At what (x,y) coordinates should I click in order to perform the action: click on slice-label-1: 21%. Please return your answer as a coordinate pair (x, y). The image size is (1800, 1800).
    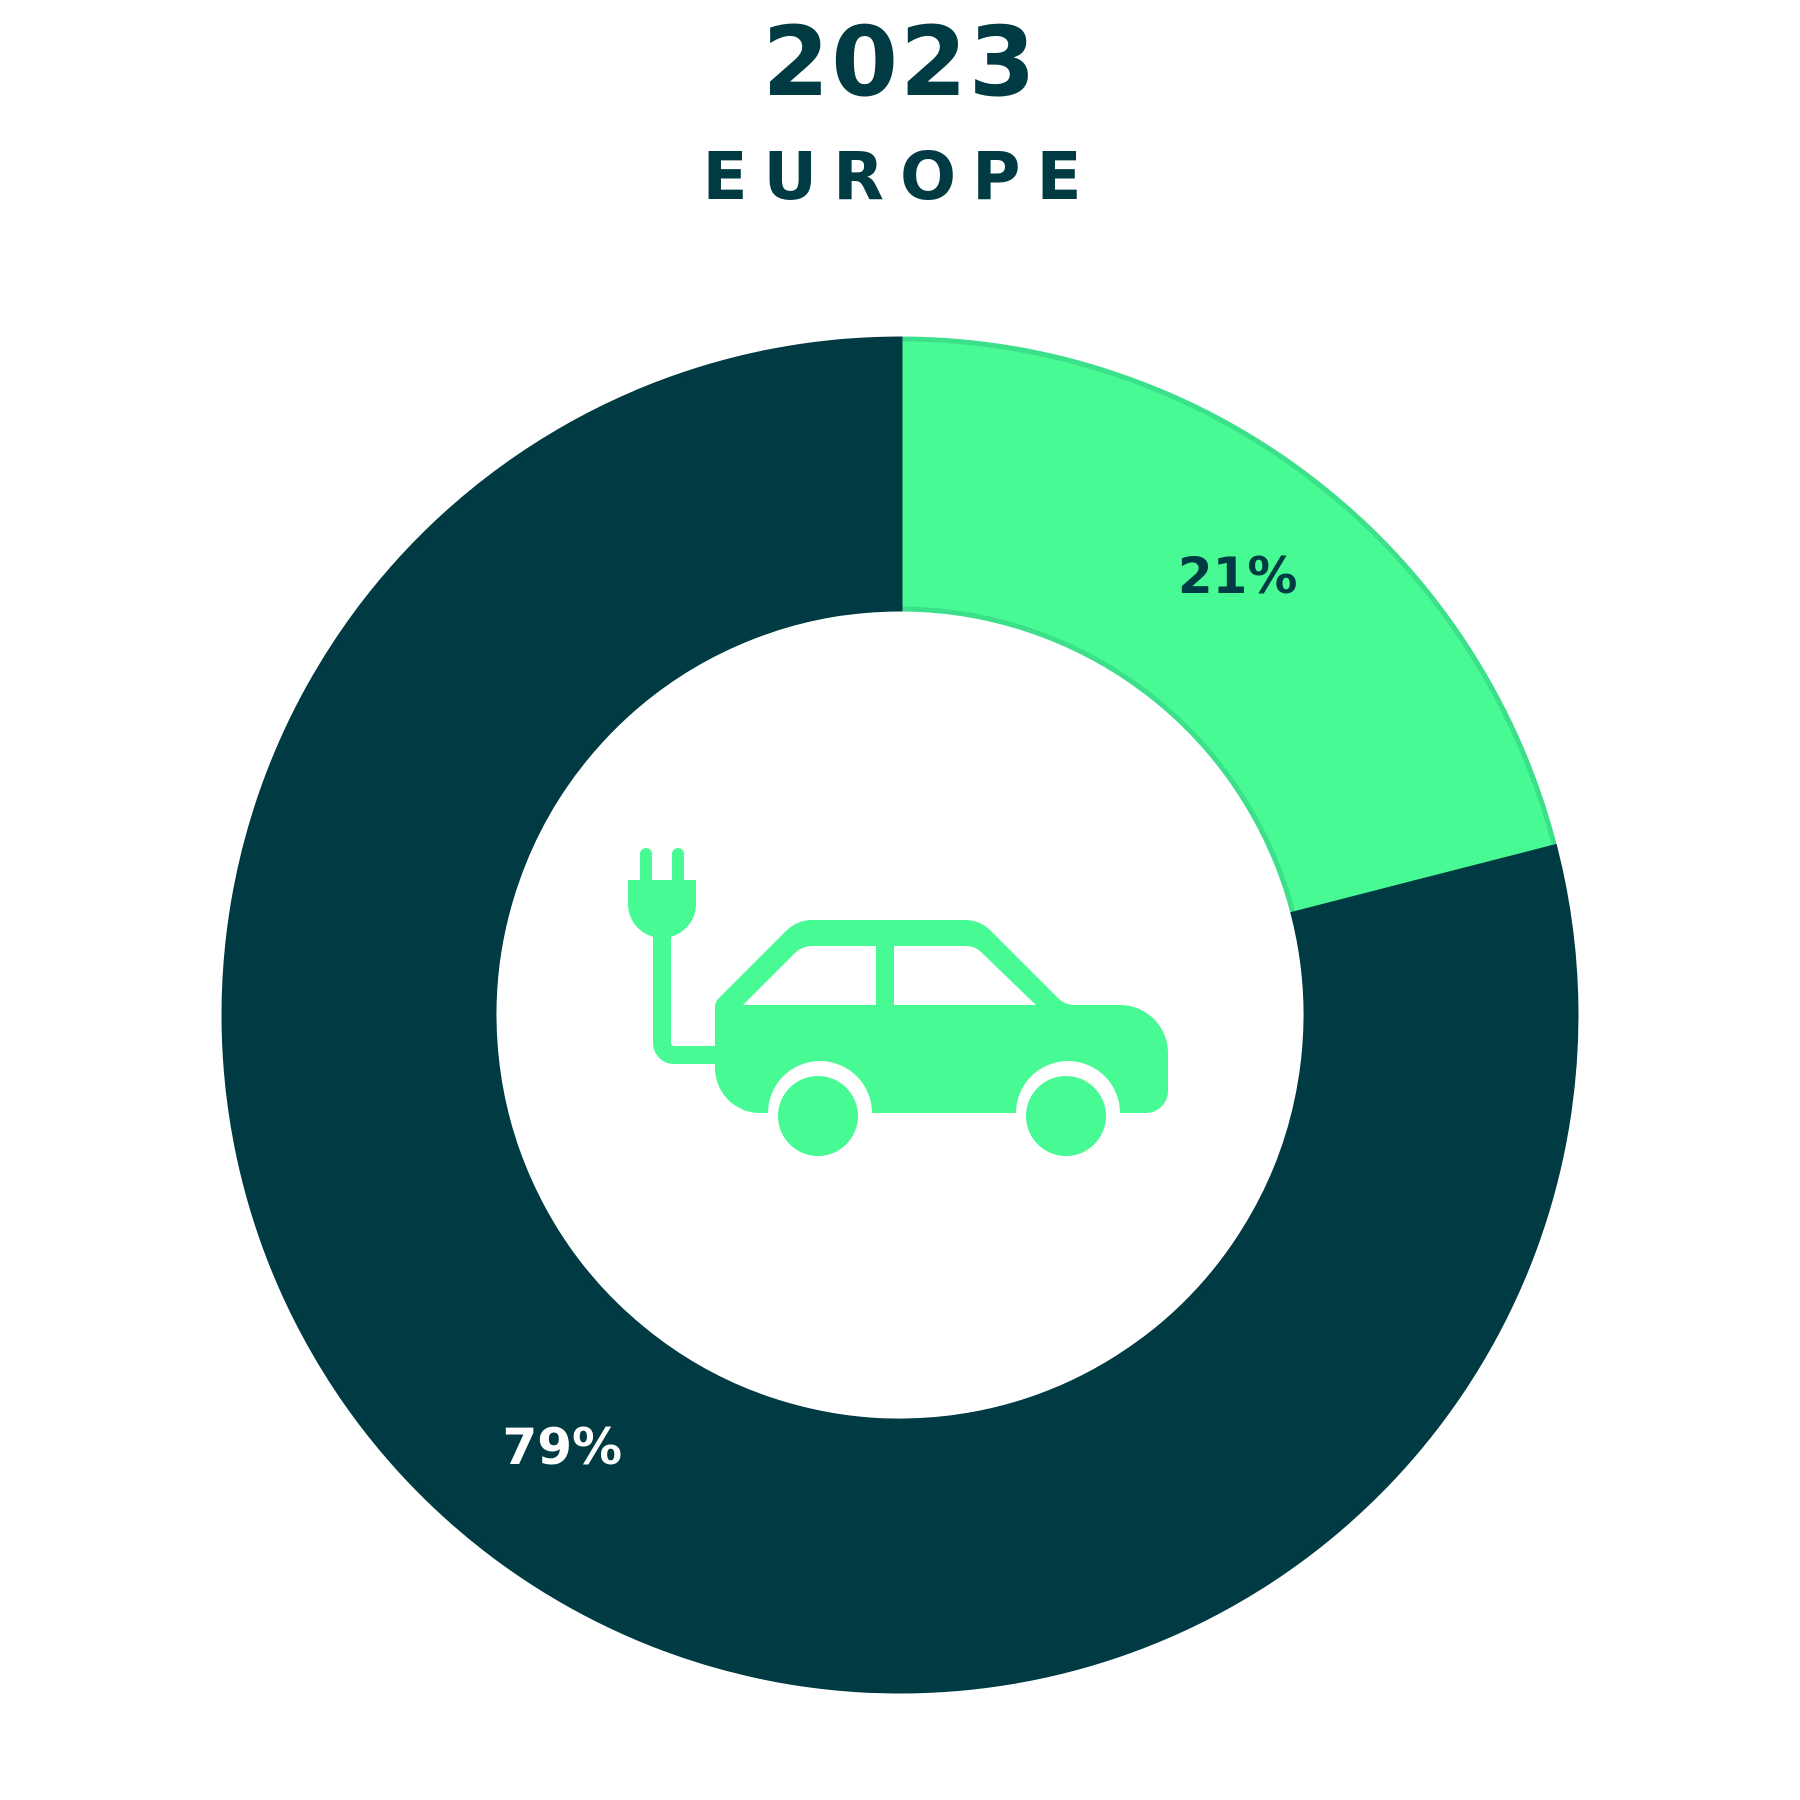
    Looking at the image, I should click on (1238, 576).